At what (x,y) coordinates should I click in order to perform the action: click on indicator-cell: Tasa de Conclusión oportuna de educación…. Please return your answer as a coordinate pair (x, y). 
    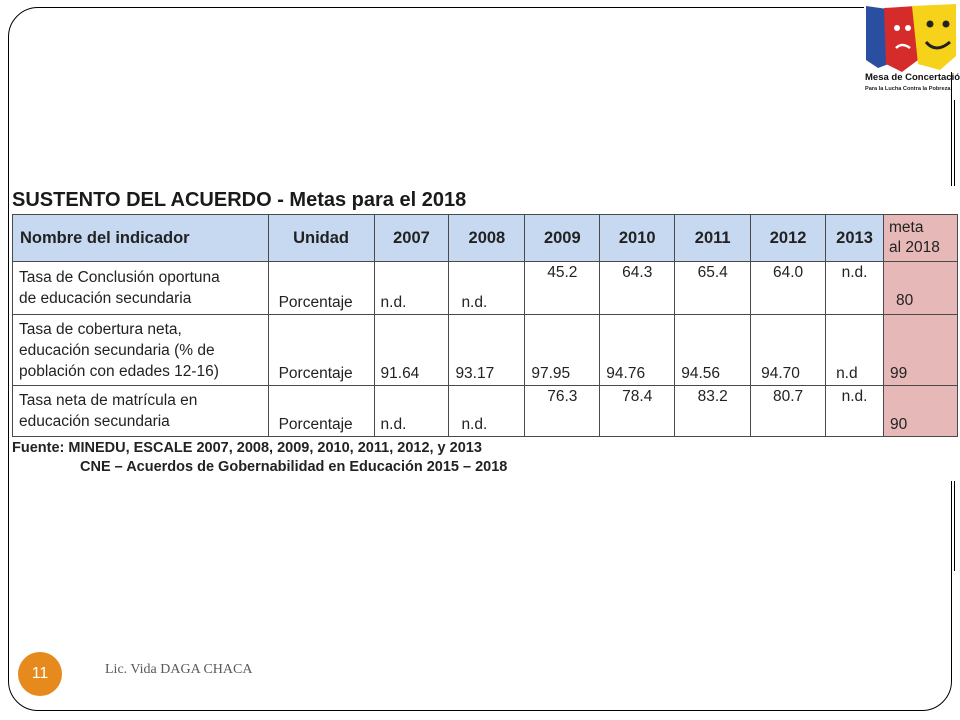
    Looking at the image, I should click on (140, 288).